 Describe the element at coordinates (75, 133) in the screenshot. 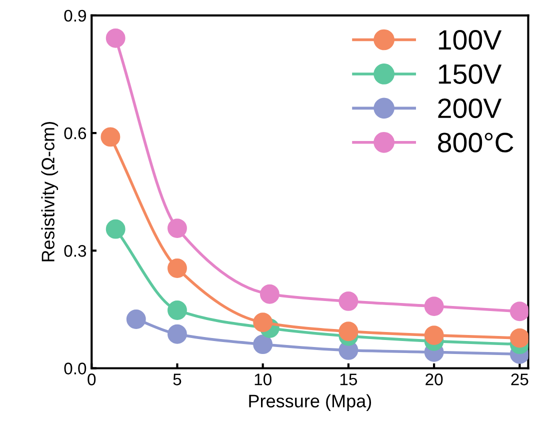

I see `y-tick-label: 0.6` at that location.